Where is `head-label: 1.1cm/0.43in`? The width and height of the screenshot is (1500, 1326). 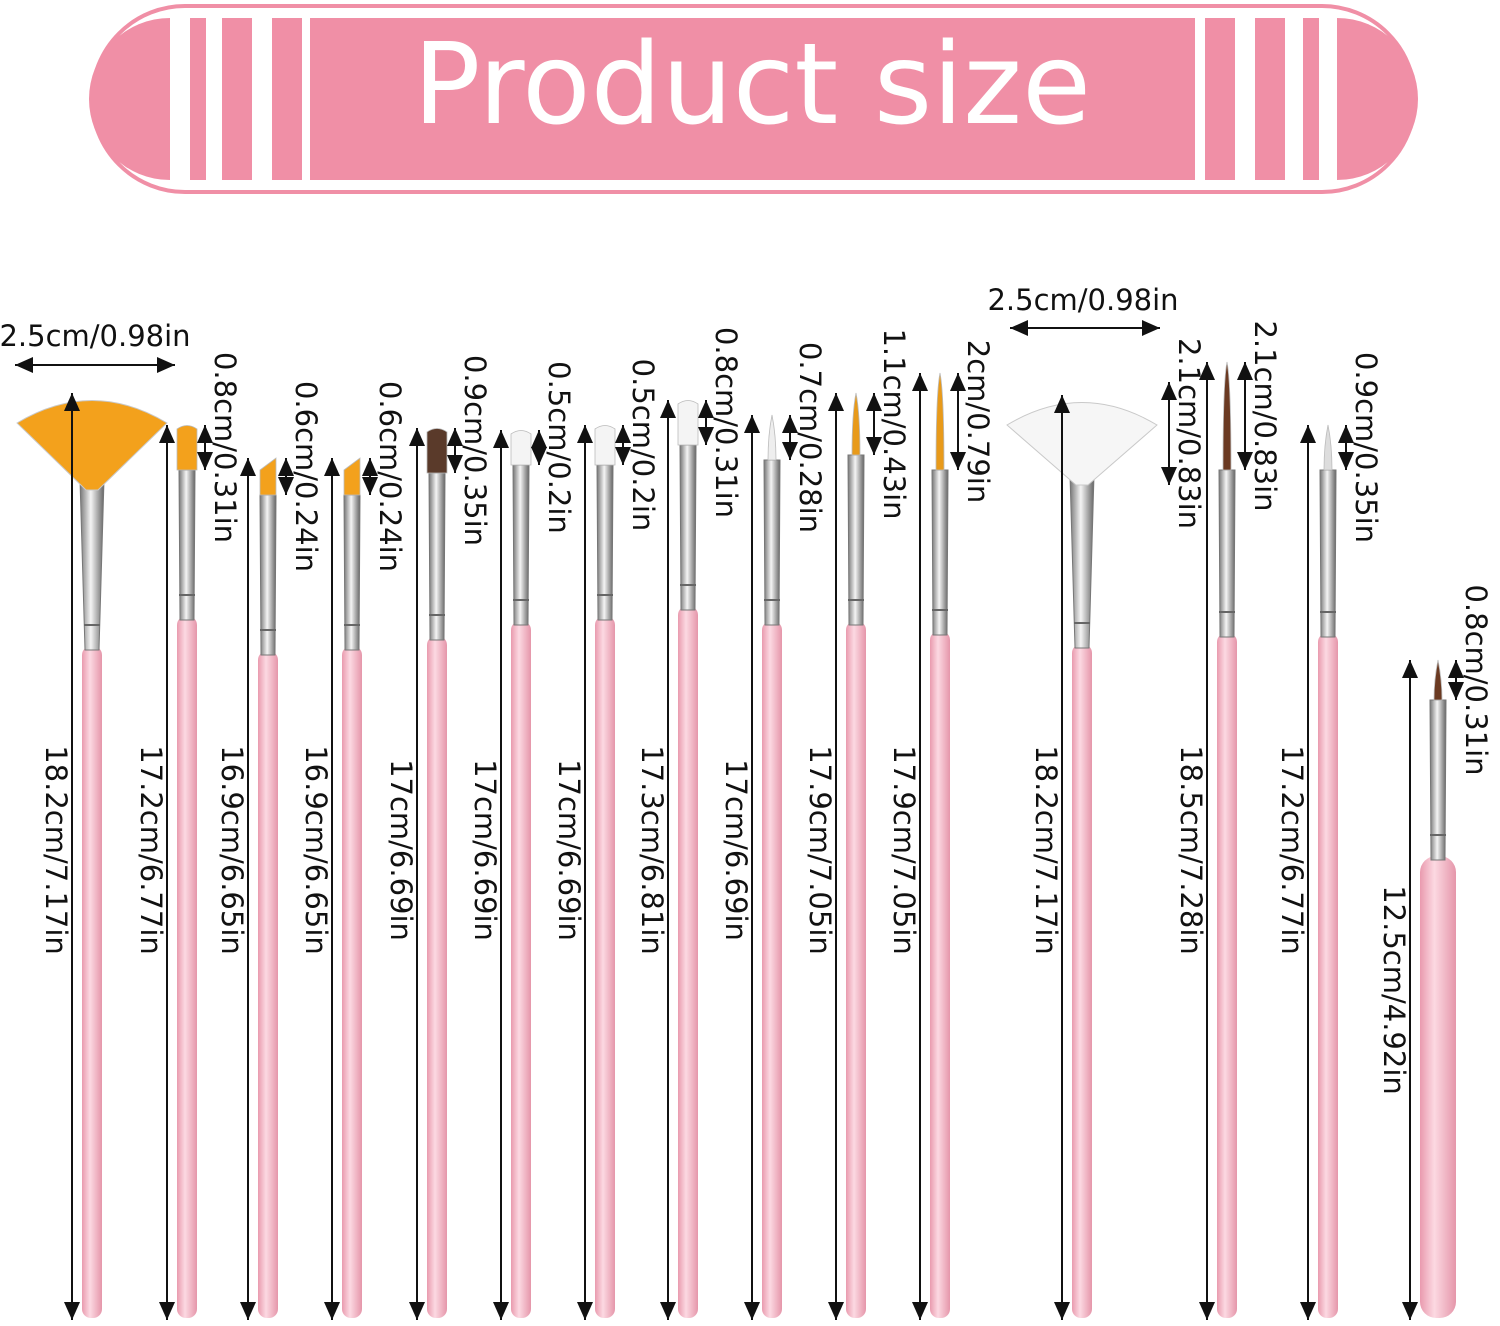
head-label: 1.1cm/0.43in is located at coordinates (894, 423).